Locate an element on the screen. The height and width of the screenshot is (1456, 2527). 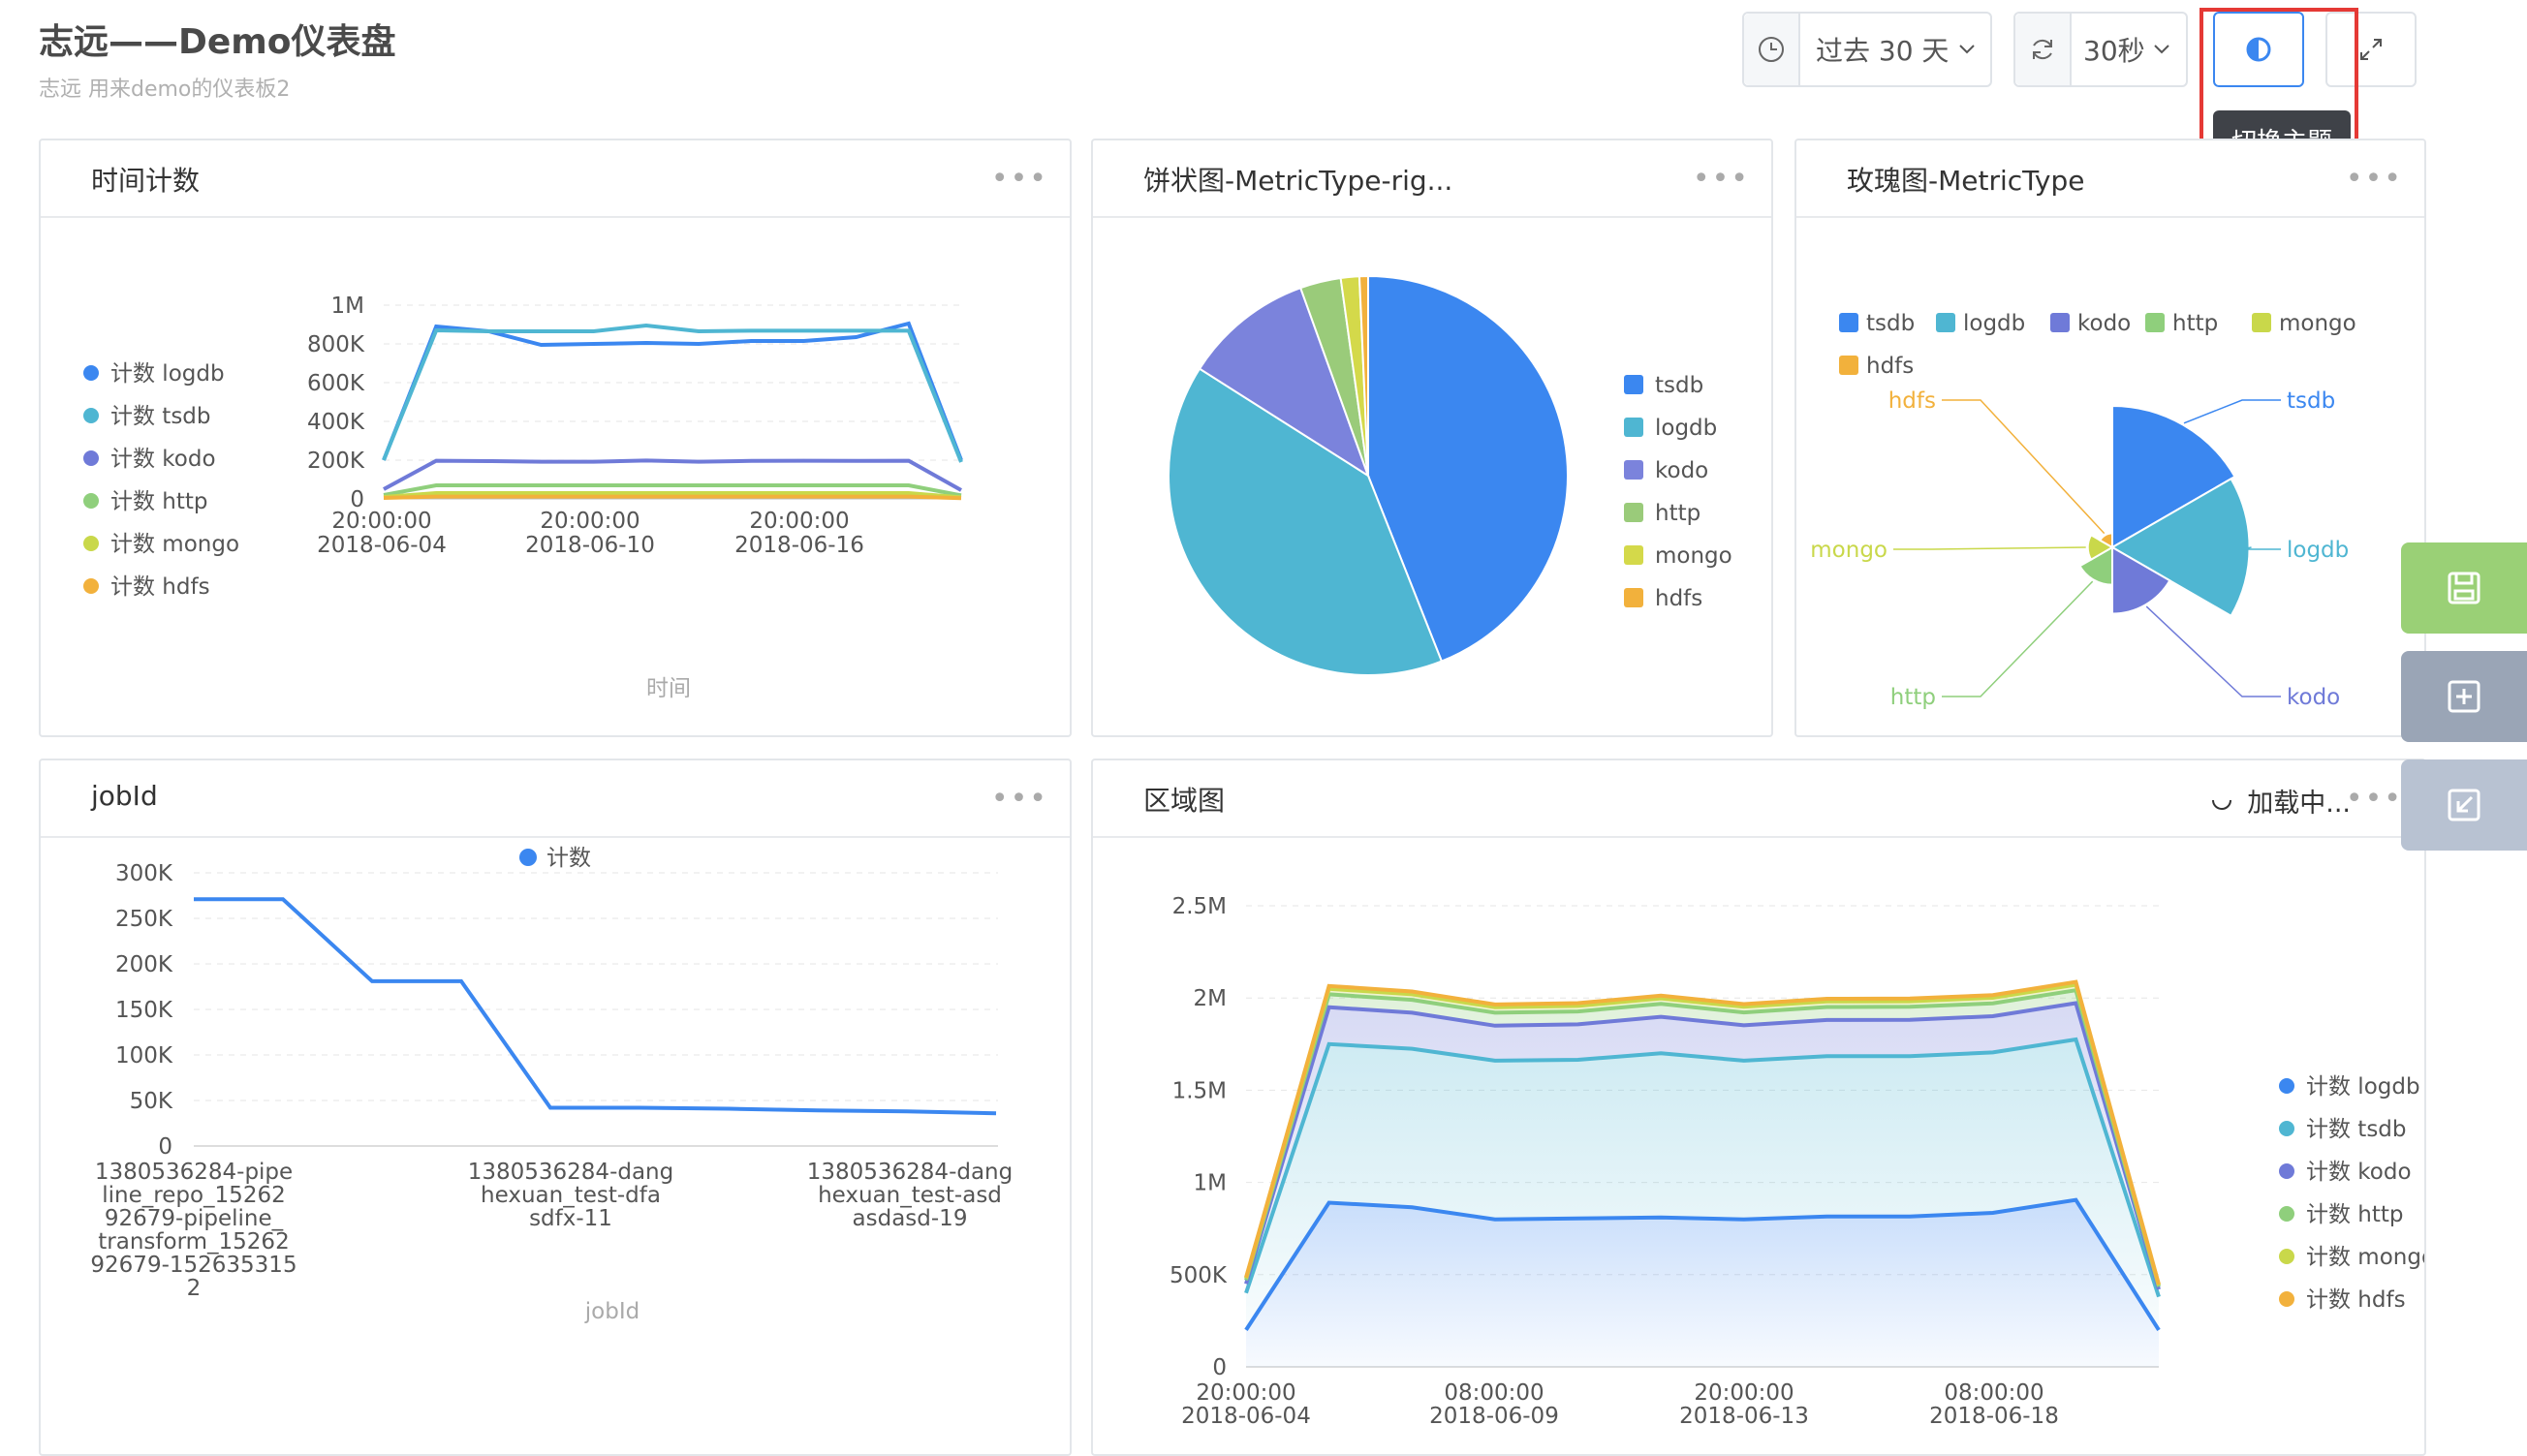
add-panel-button is located at coordinates (2464, 697).